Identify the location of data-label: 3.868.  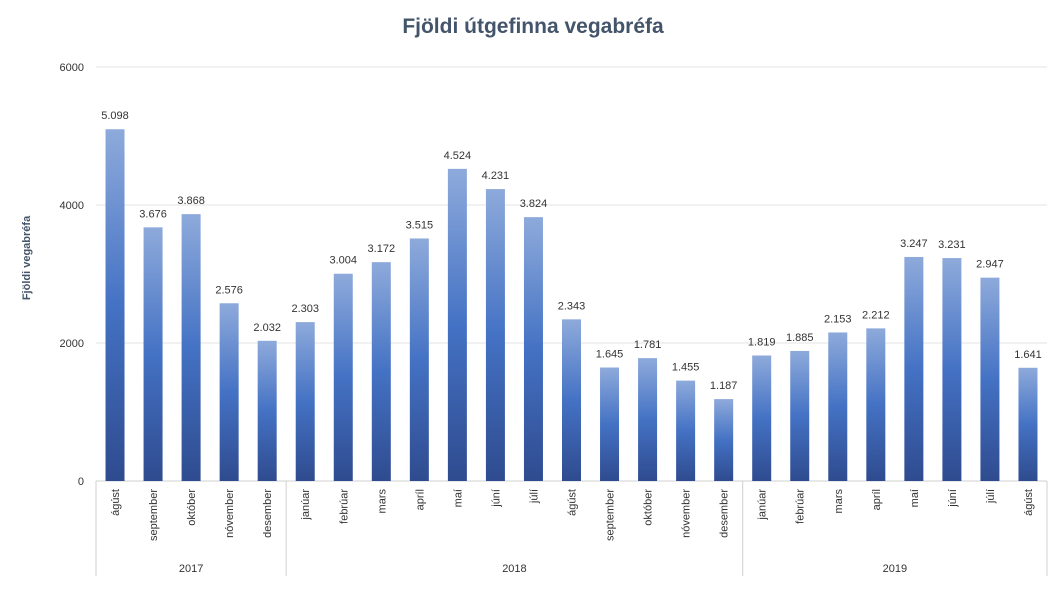
(191, 201).